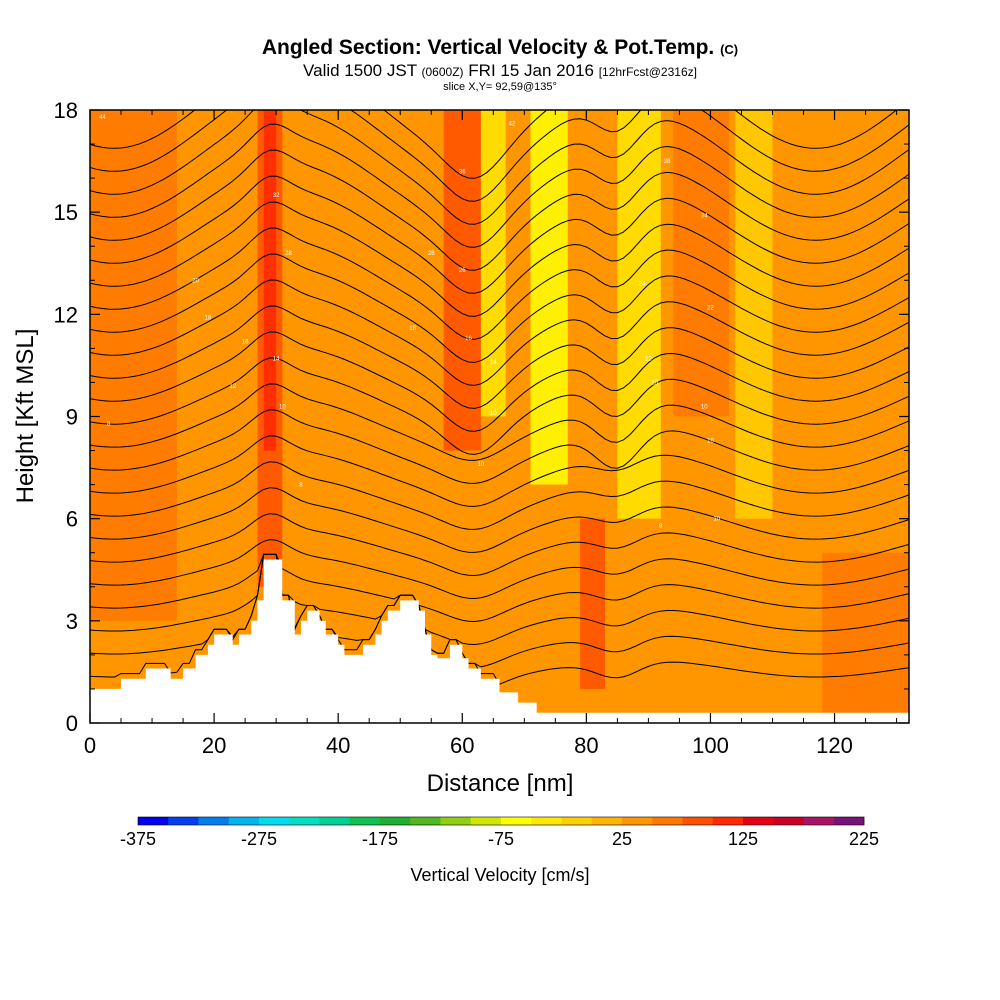  Describe the element at coordinates (66, 212) in the screenshot. I see `y-tick-label: 15` at that location.